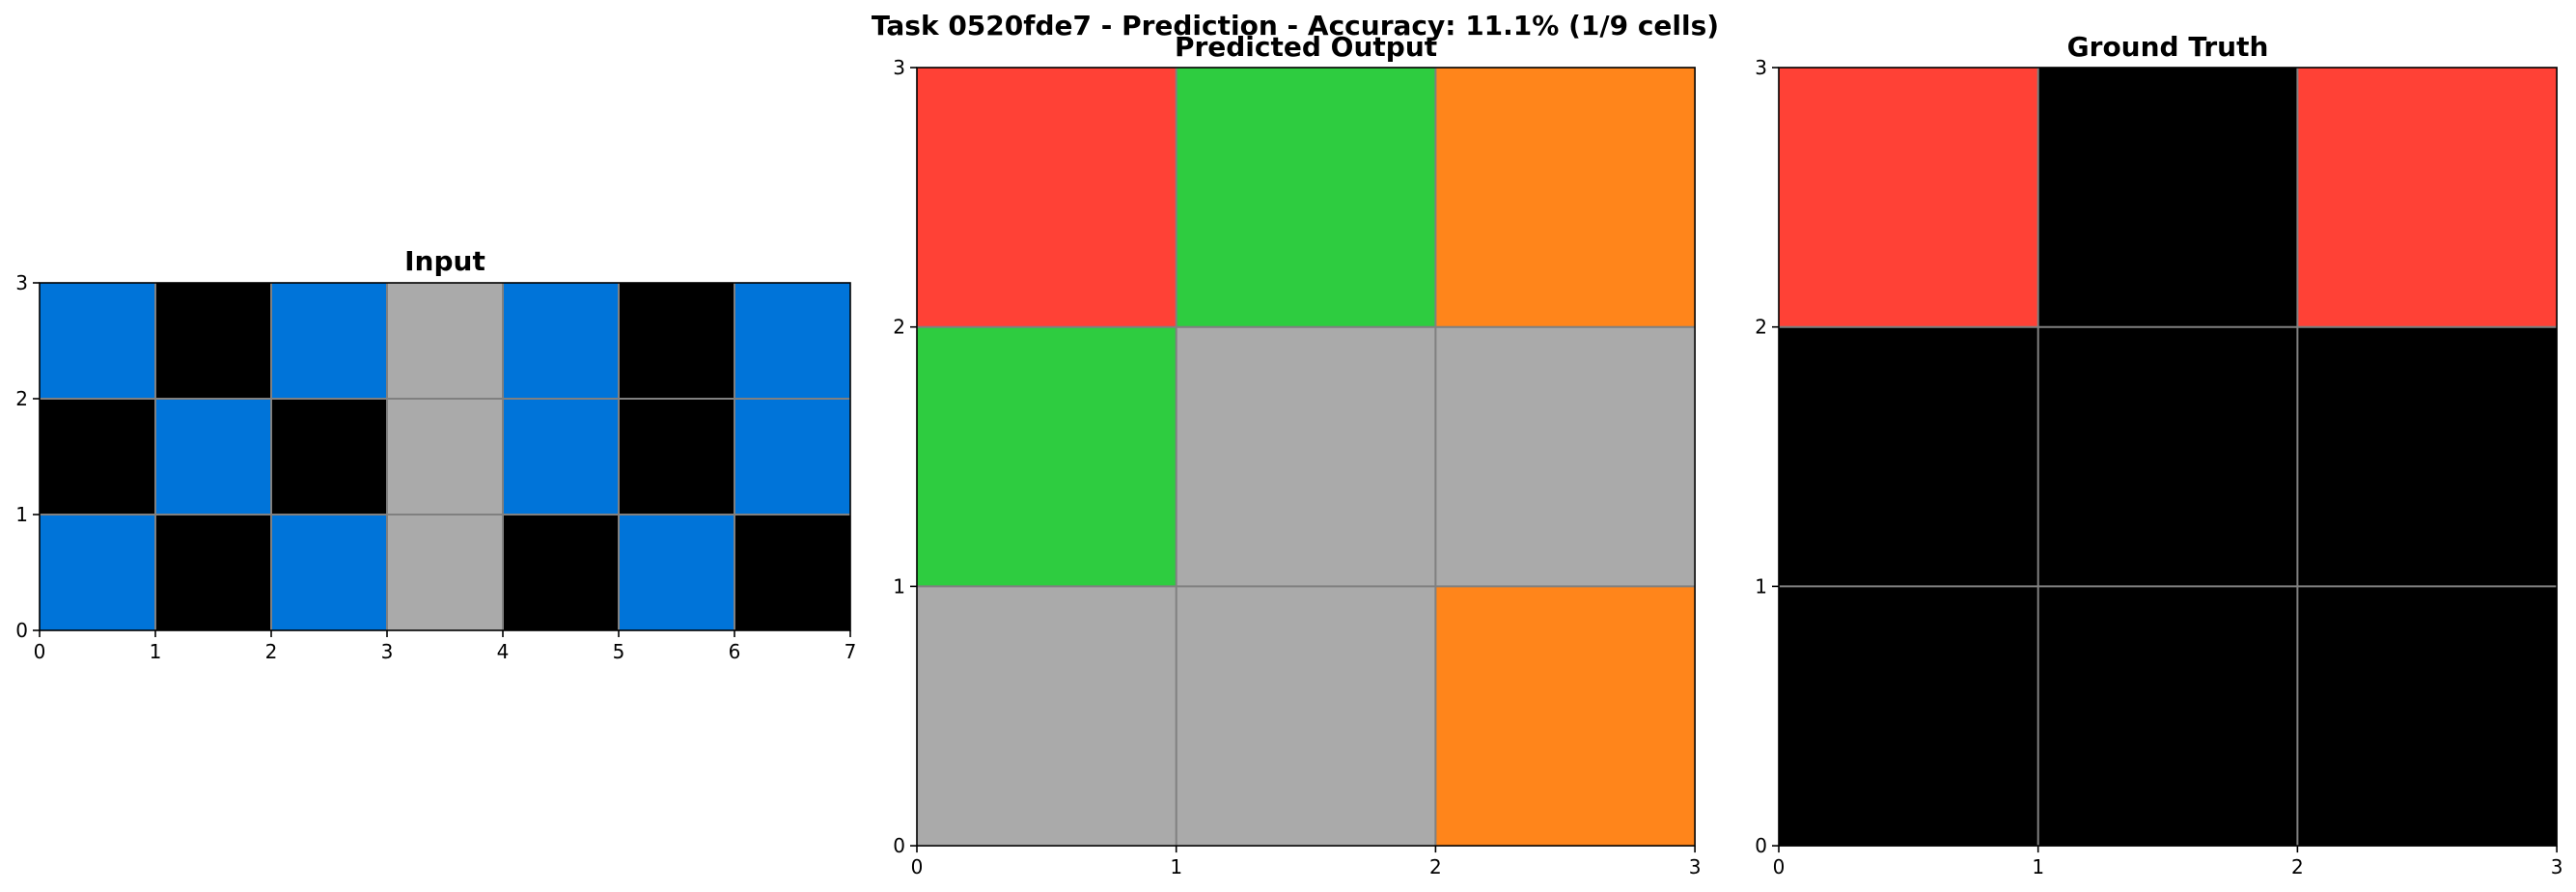 This screenshot has width=2576, height=892. I want to click on predicted-output-cell-r1-c0, so click(1047, 456).